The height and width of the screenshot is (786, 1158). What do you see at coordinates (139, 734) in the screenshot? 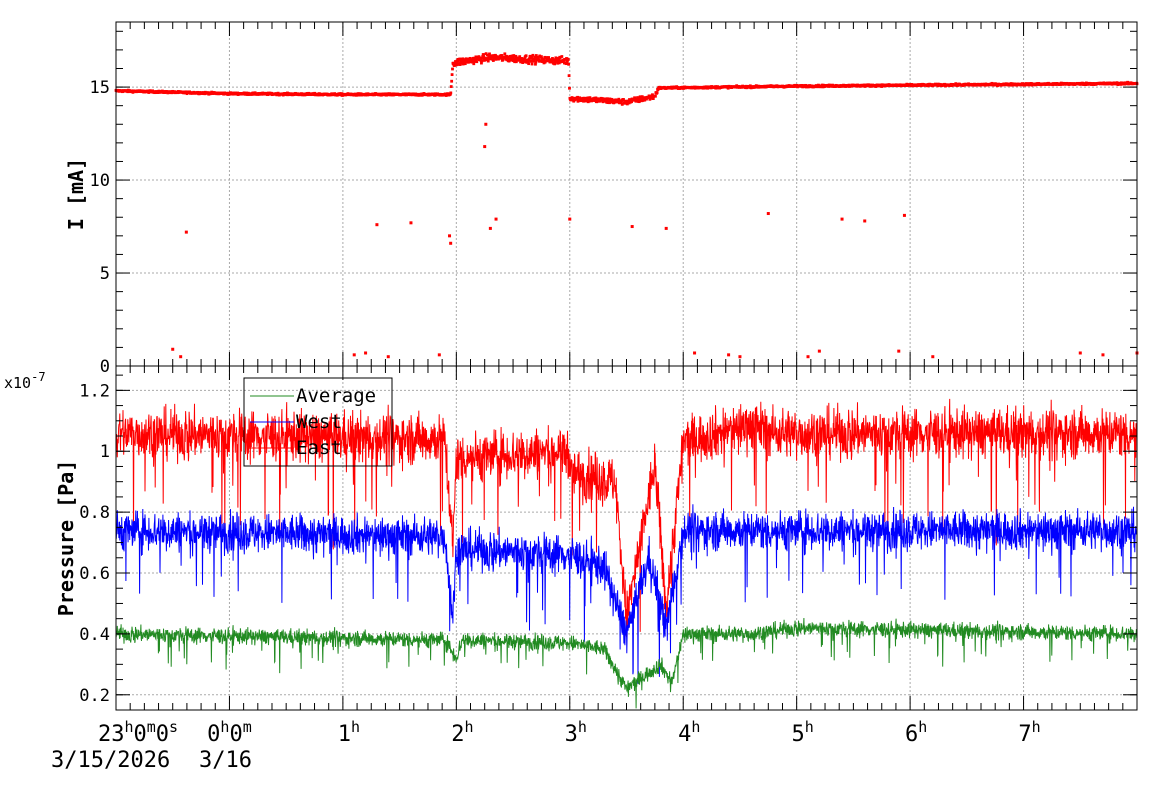
I see `time-value: 0` at bounding box center [139, 734].